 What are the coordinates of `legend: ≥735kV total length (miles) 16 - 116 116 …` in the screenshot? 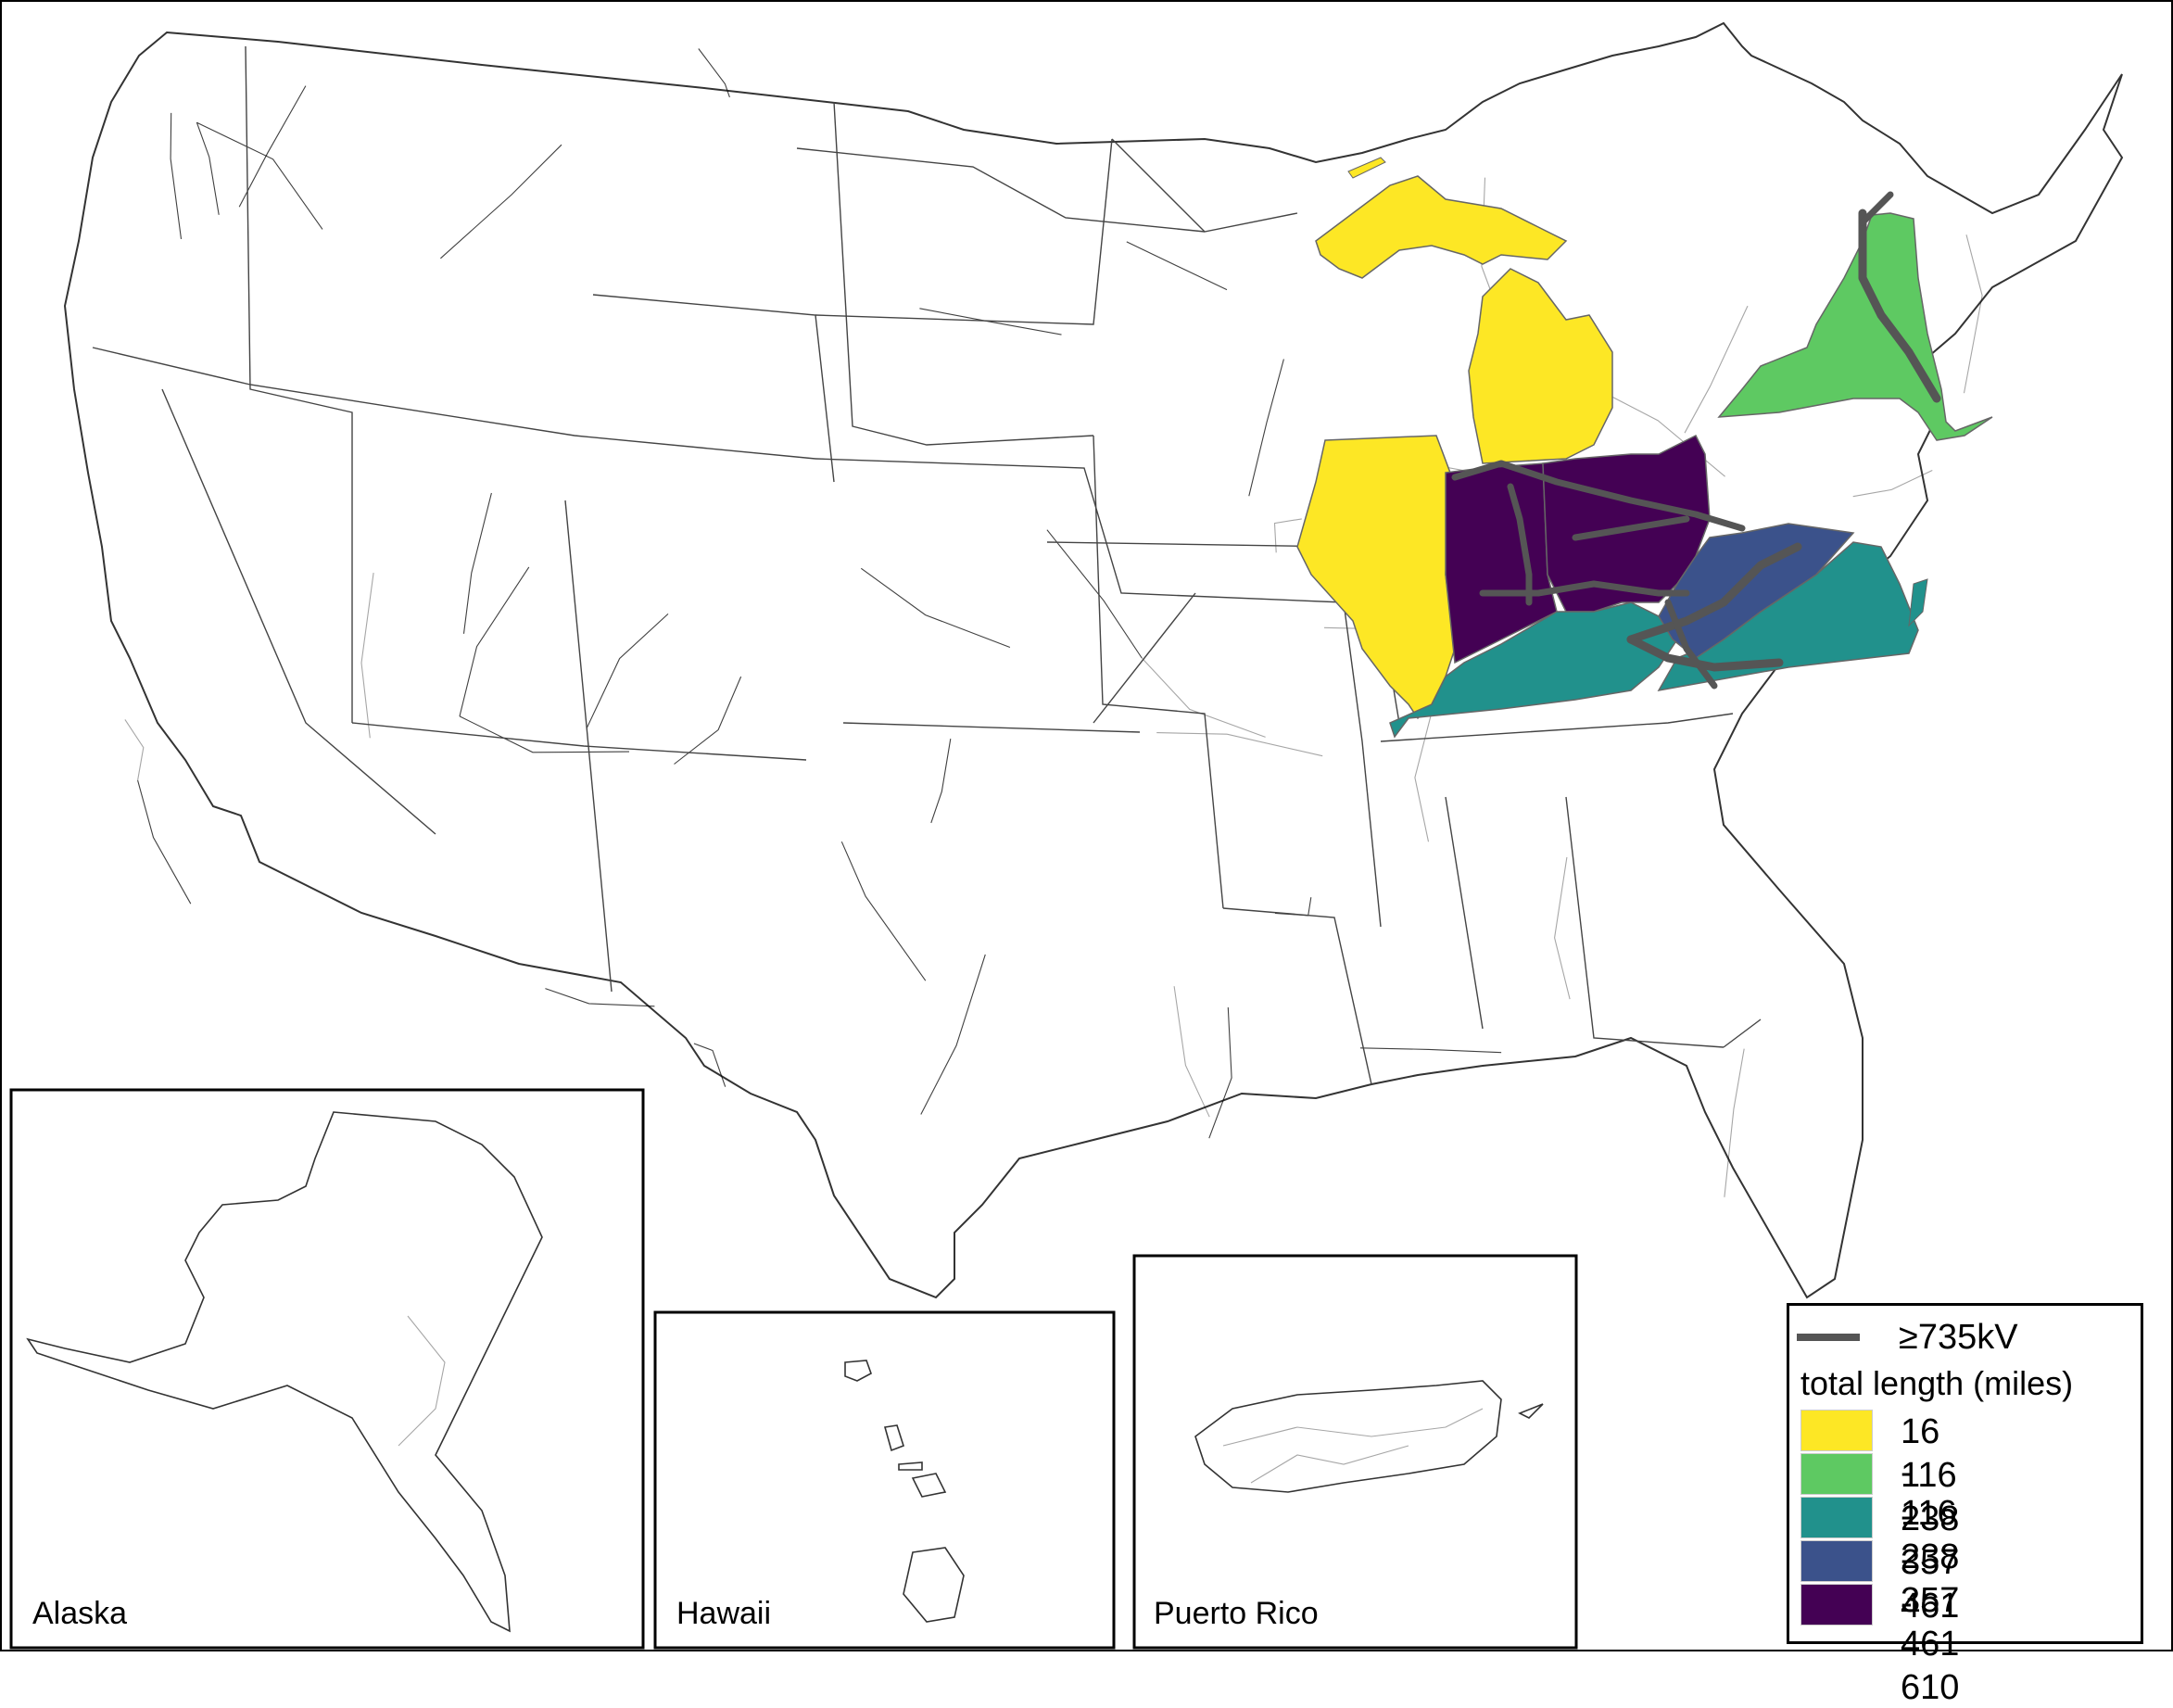 It's located at (1965, 1505).